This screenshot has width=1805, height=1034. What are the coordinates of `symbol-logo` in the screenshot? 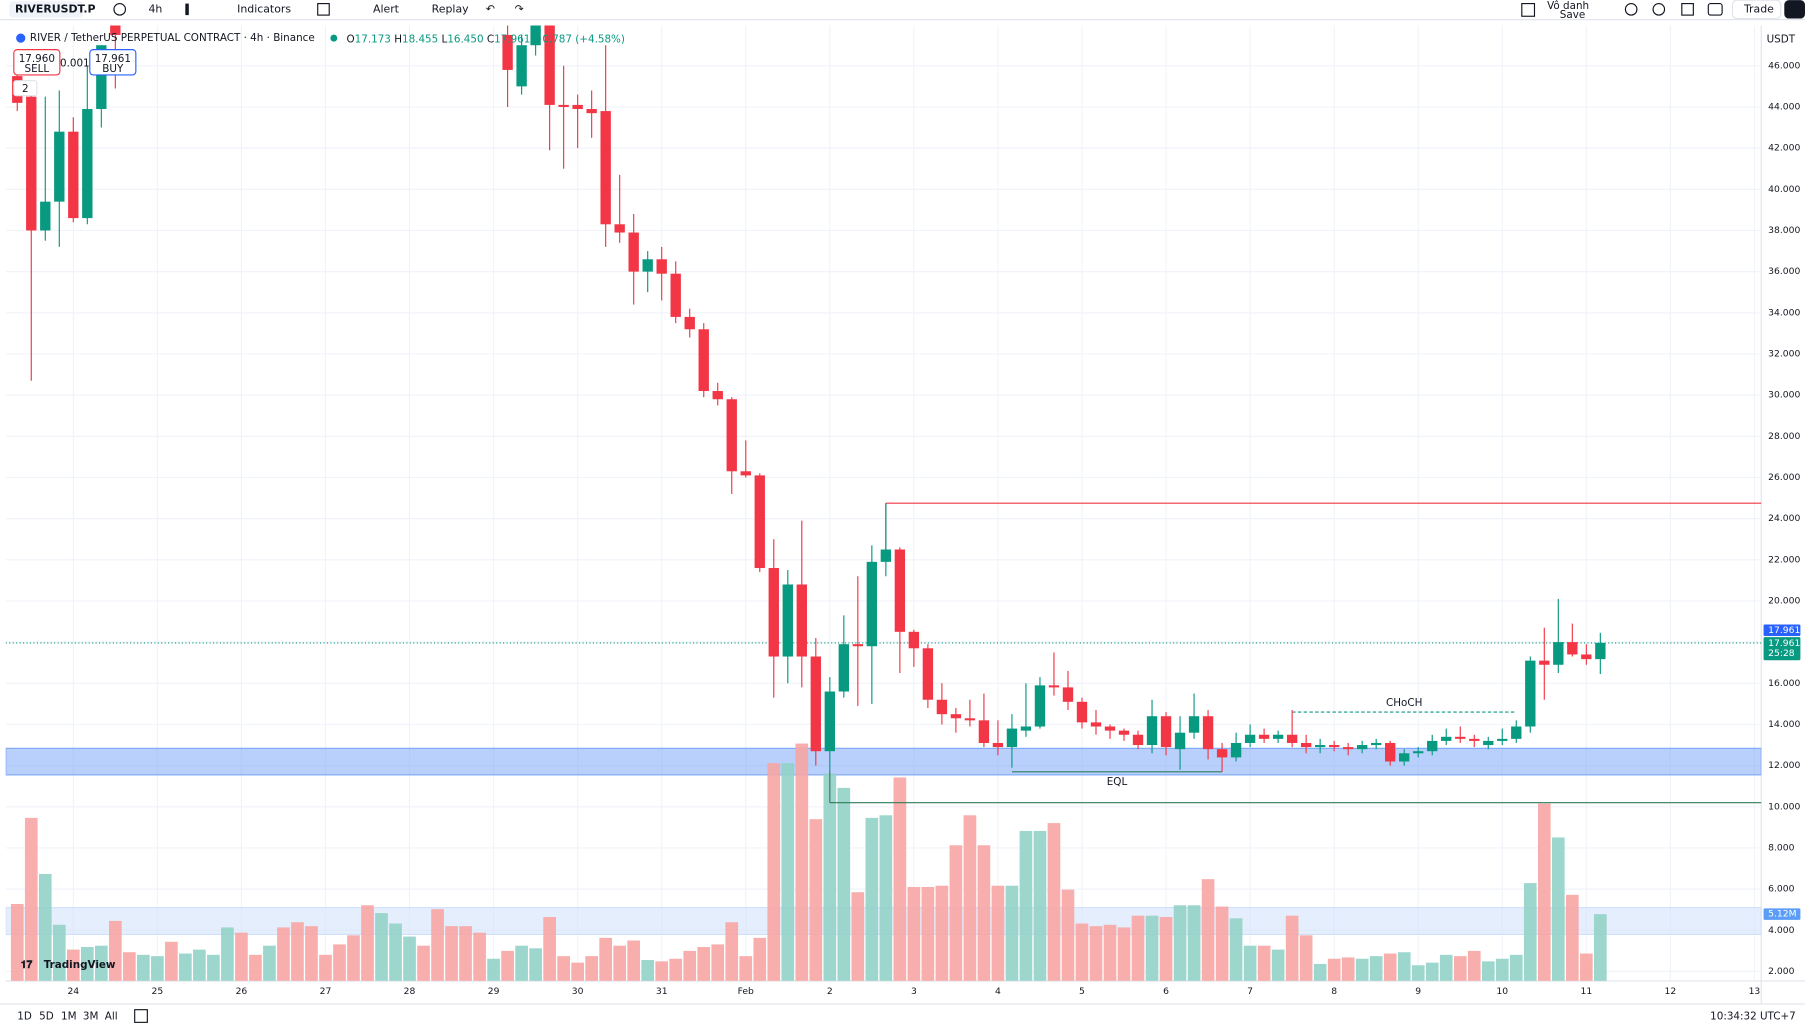 It's located at (21, 38).